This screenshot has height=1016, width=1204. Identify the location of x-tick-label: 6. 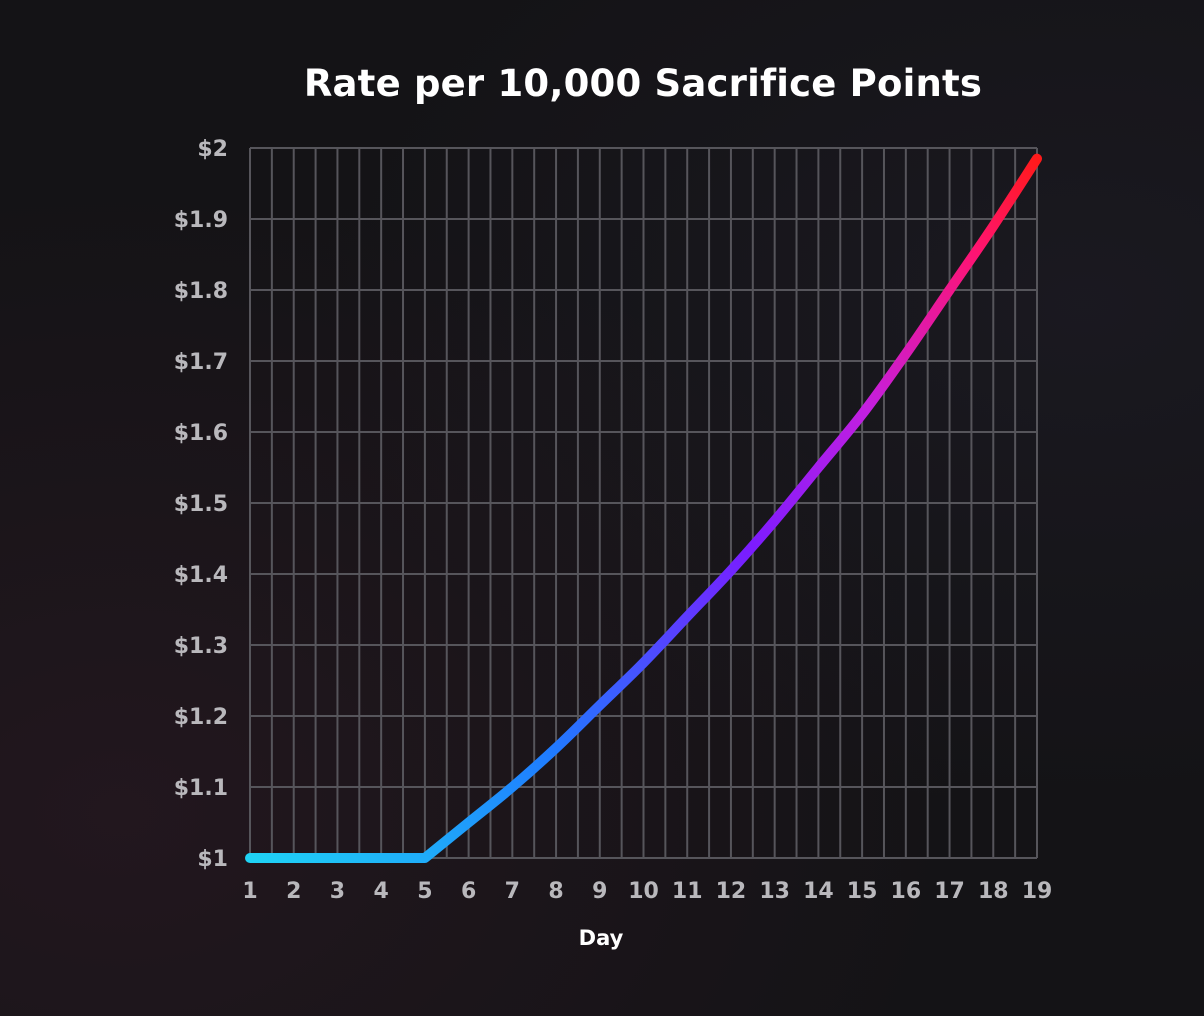
(468, 891).